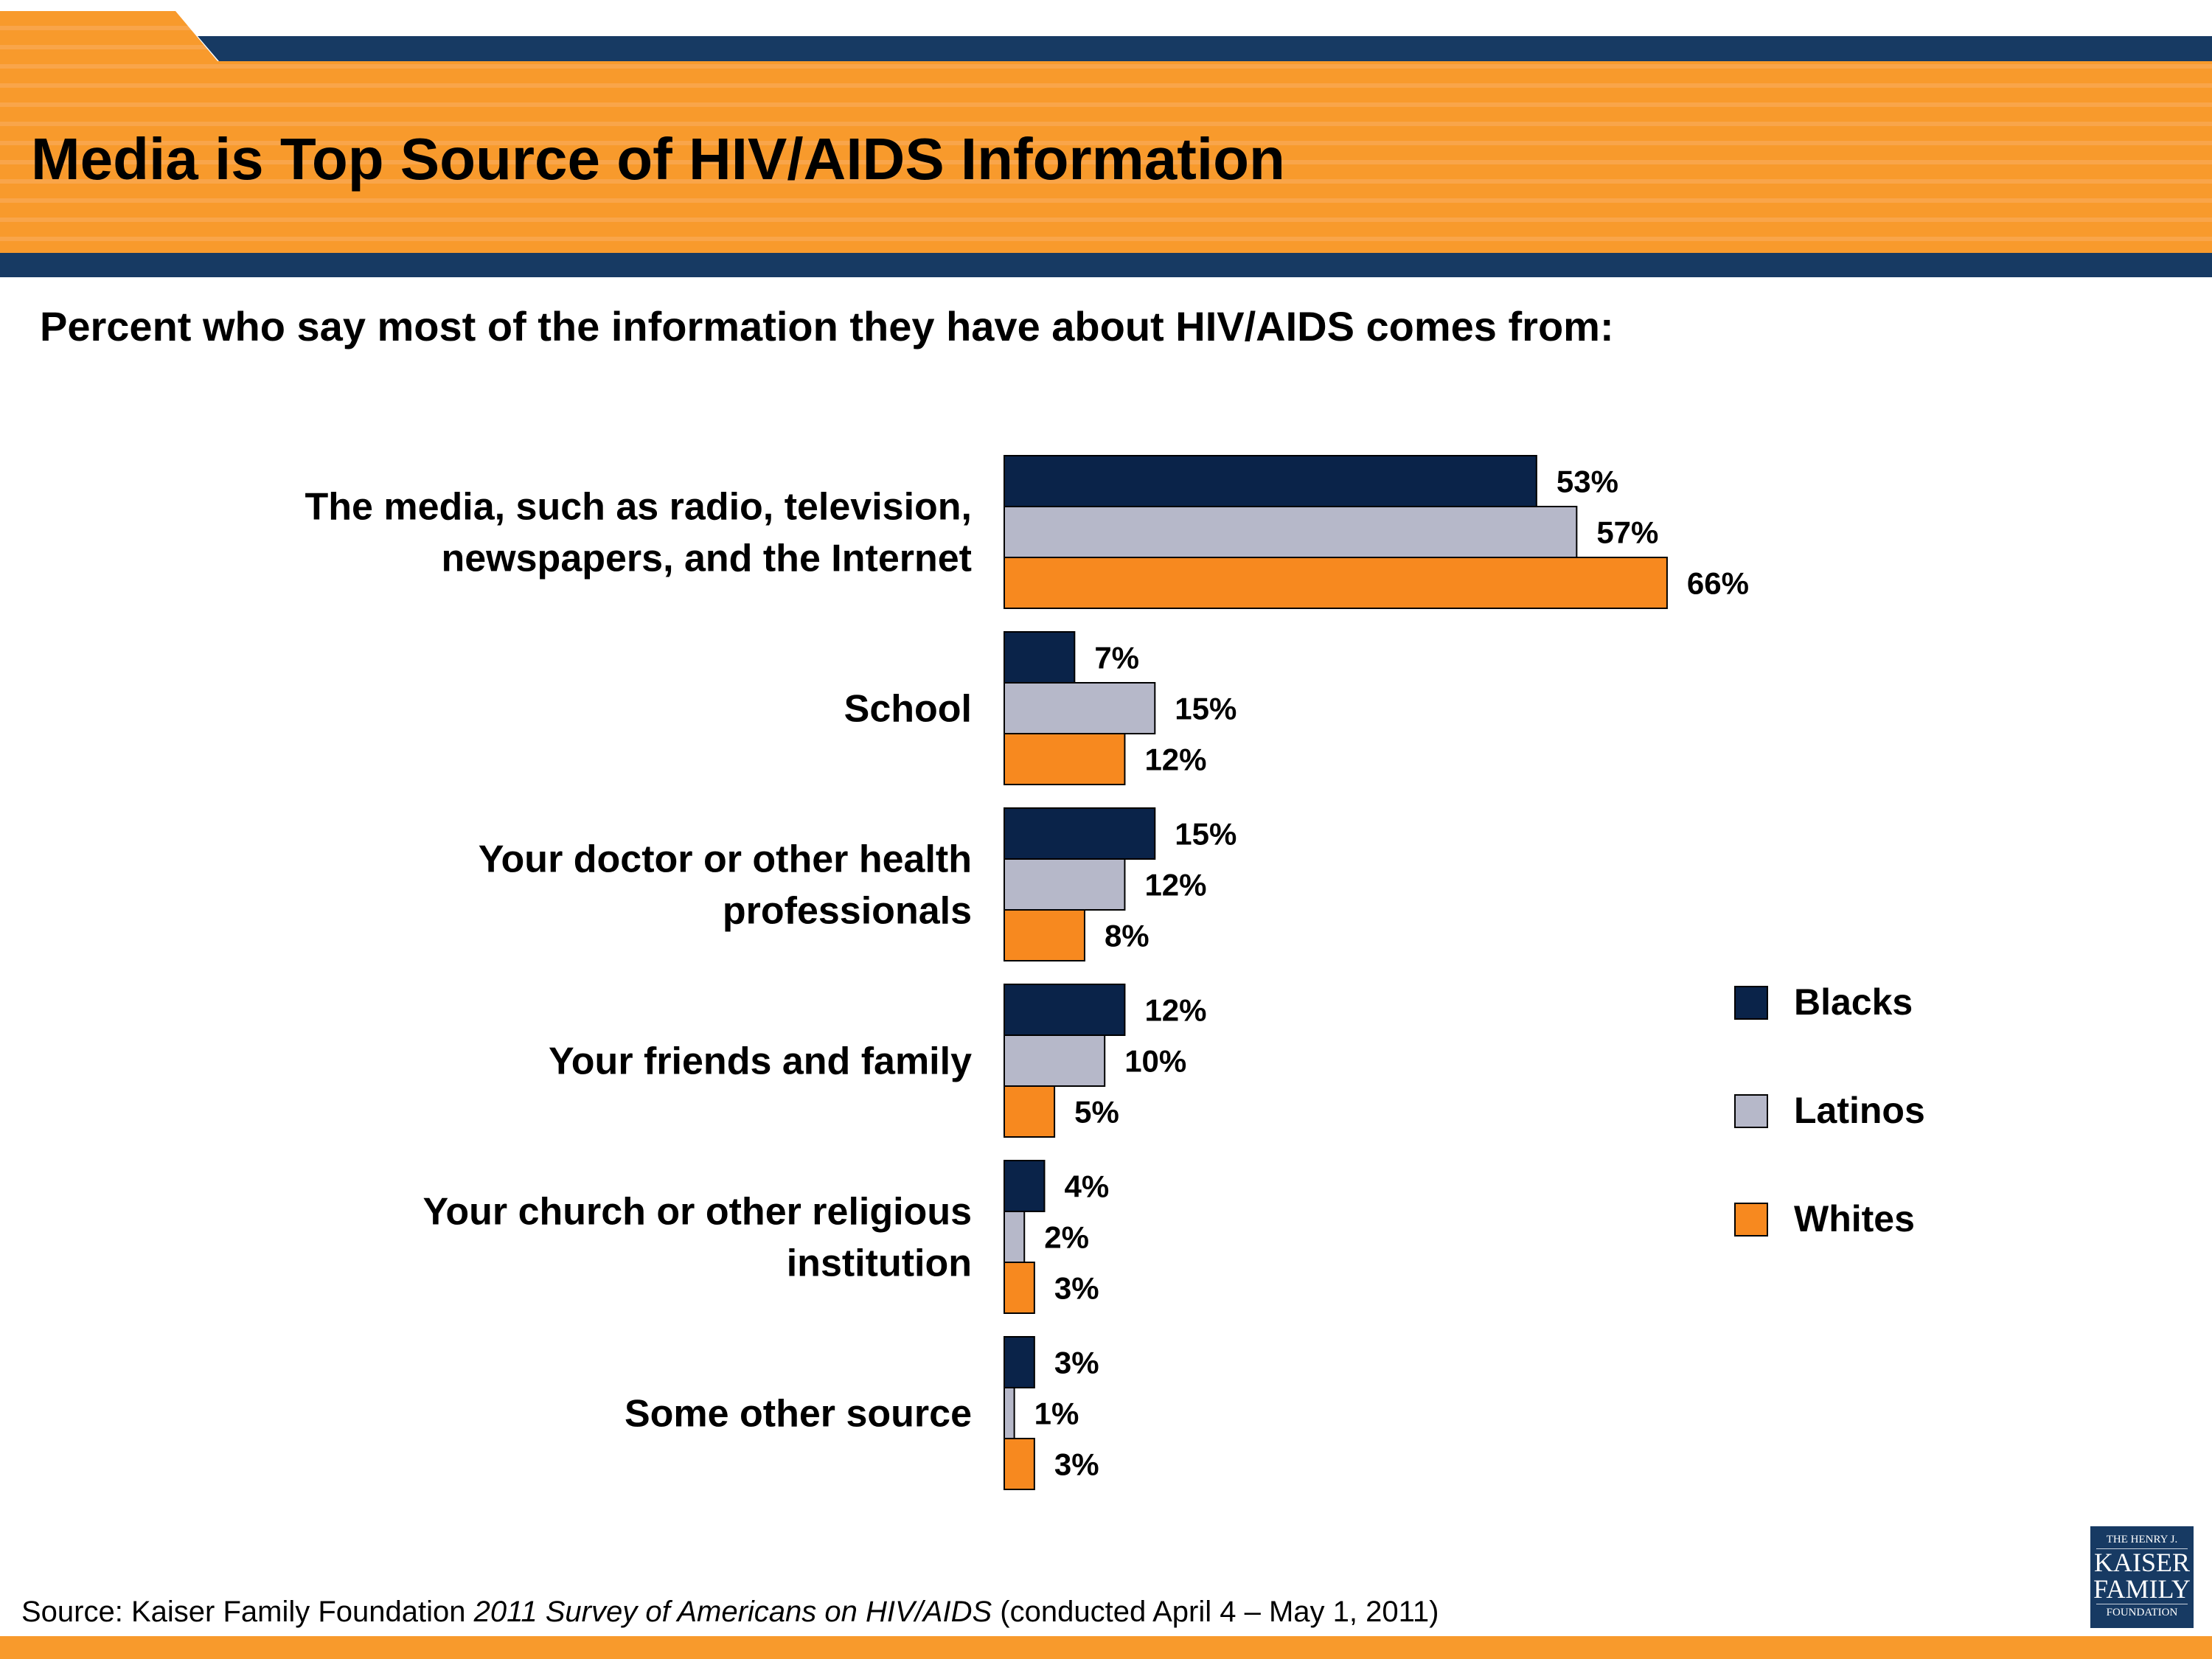 The width and height of the screenshot is (2212, 1659). What do you see at coordinates (1096, 1112) in the screenshot?
I see `data-label: 5%` at bounding box center [1096, 1112].